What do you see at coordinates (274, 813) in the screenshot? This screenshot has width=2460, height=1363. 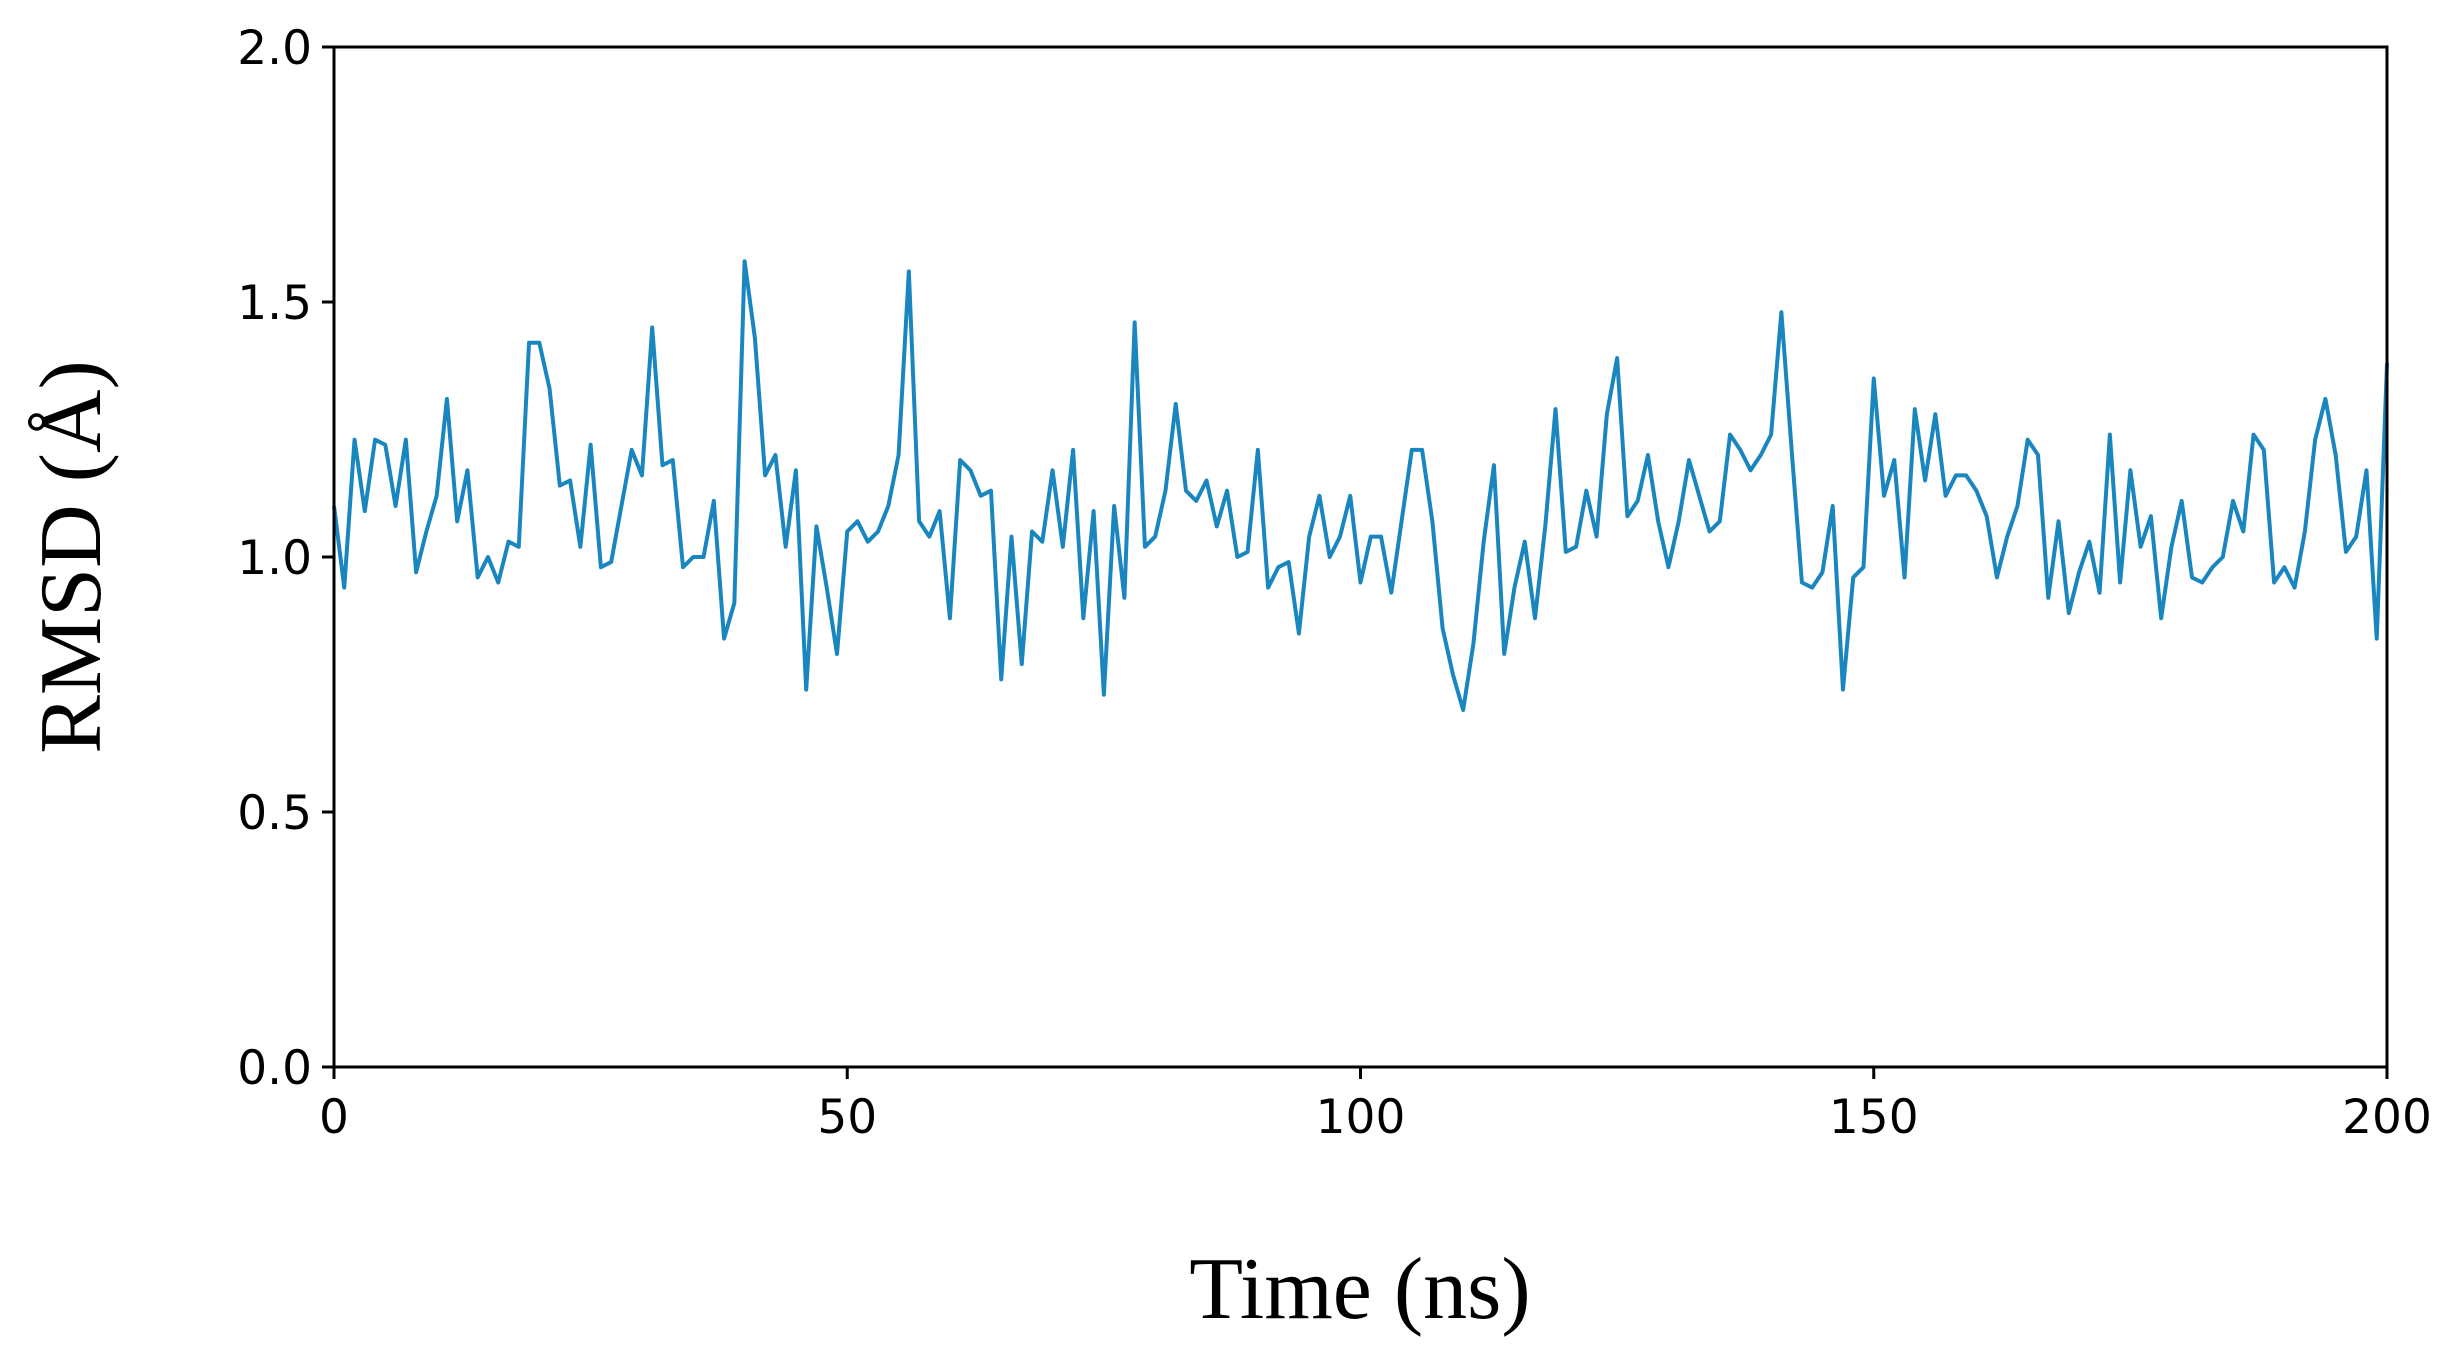 I see `y-tick-label: 0.5` at bounding box center [274, 813].